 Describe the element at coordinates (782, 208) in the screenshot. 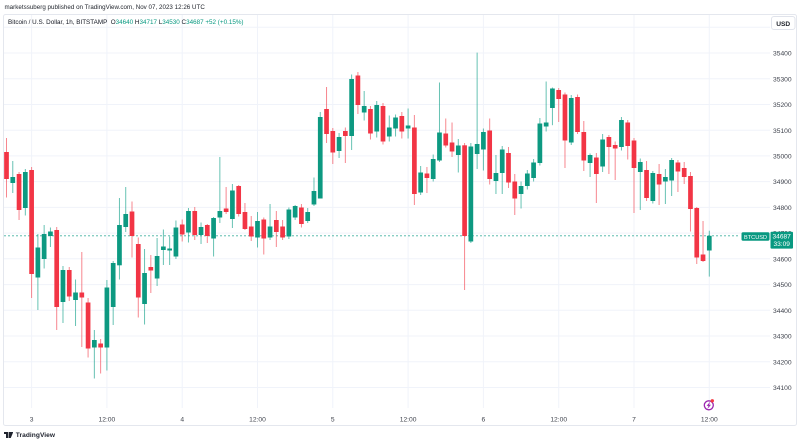

I see `svg-text: 34800` at that location.